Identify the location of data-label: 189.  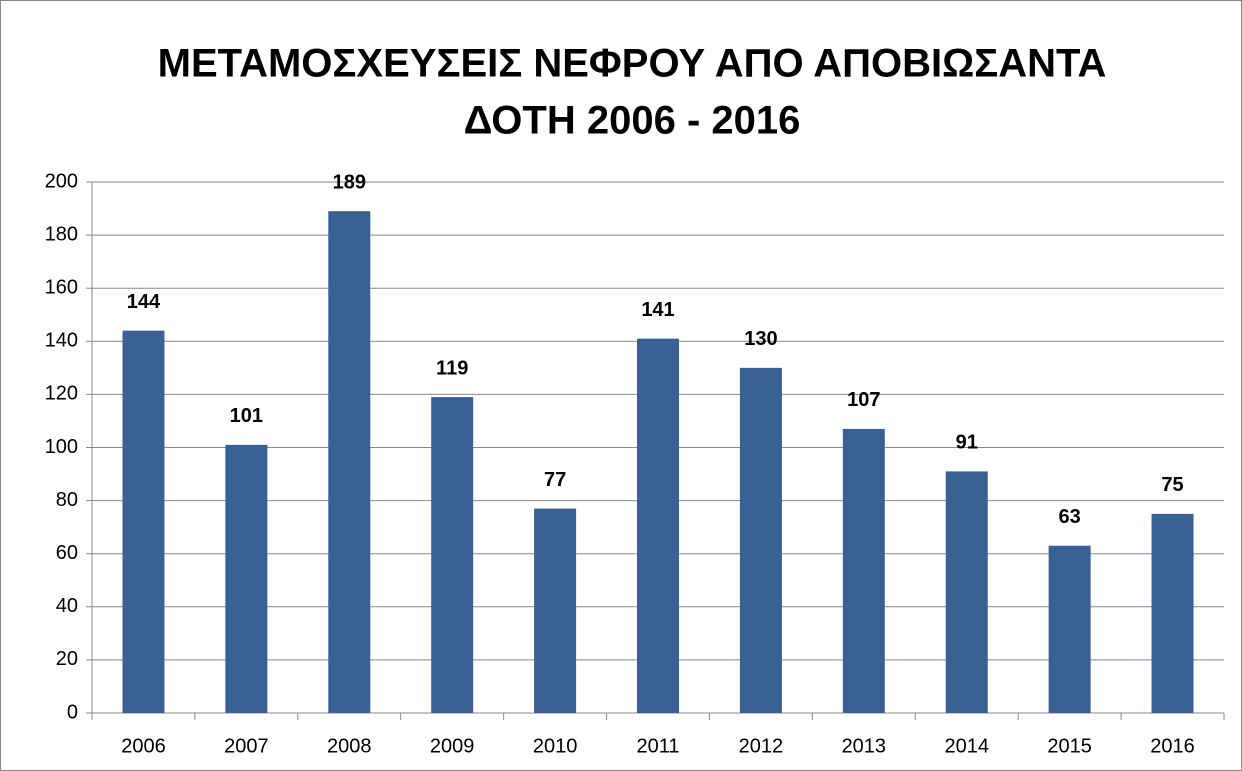
(349, 182).